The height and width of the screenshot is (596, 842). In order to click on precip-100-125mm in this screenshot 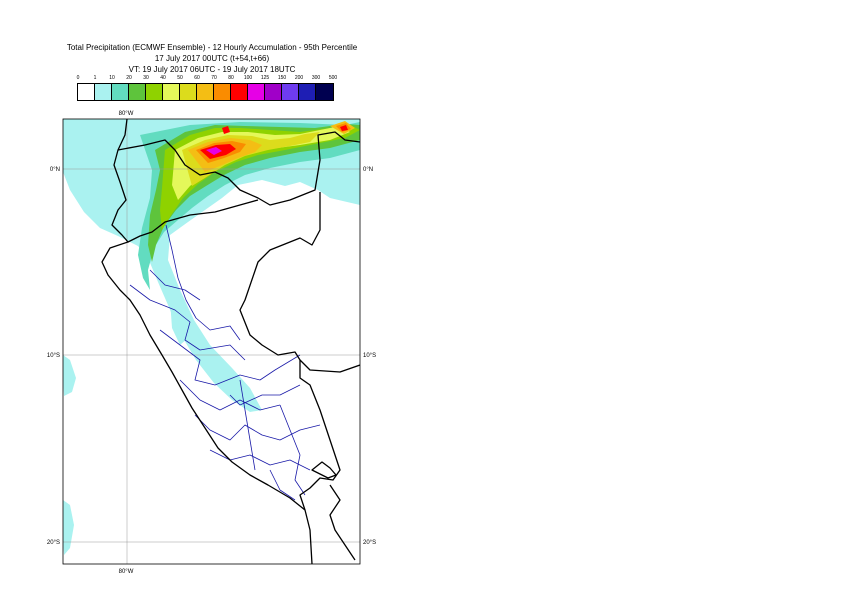, I will do `click(214, 151)`.